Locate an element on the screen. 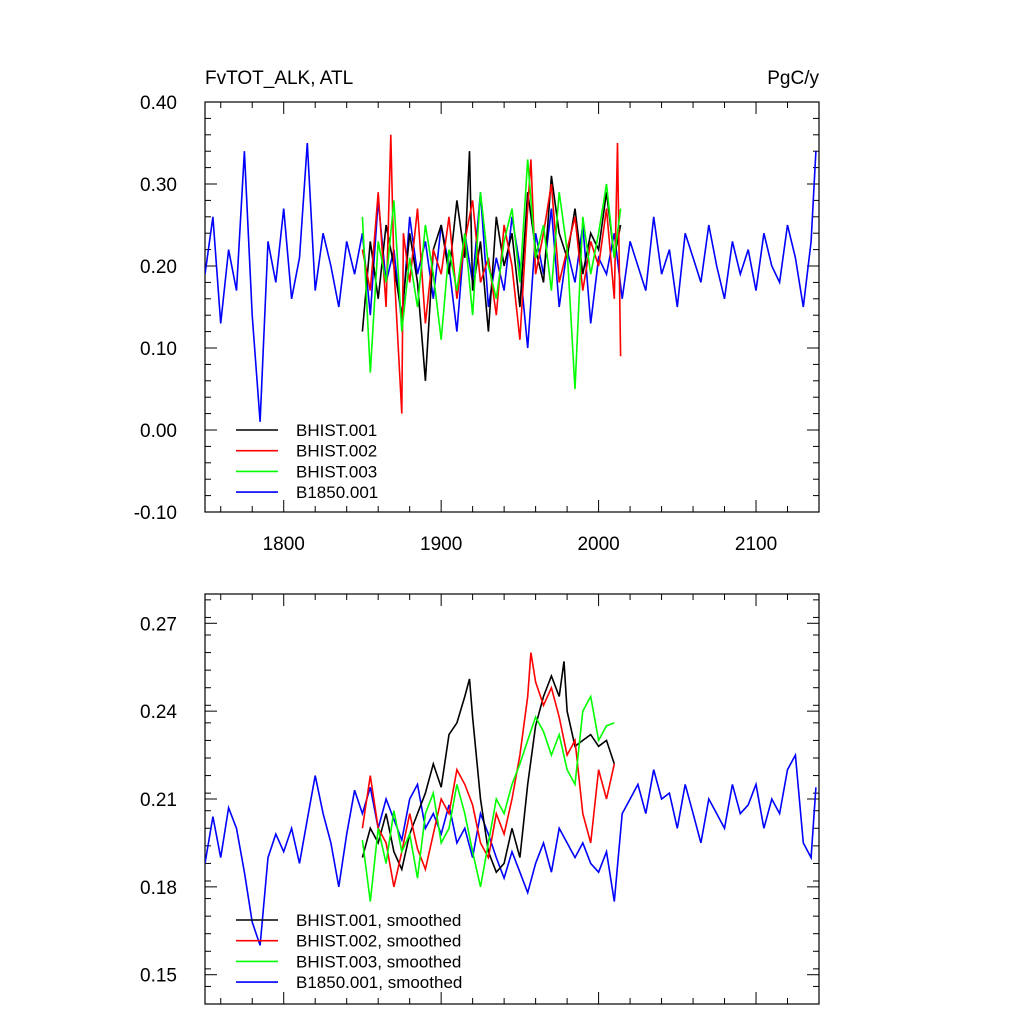  bottom-legend-label: BHIST.003, smoothed is located at coordinates (378, 961).